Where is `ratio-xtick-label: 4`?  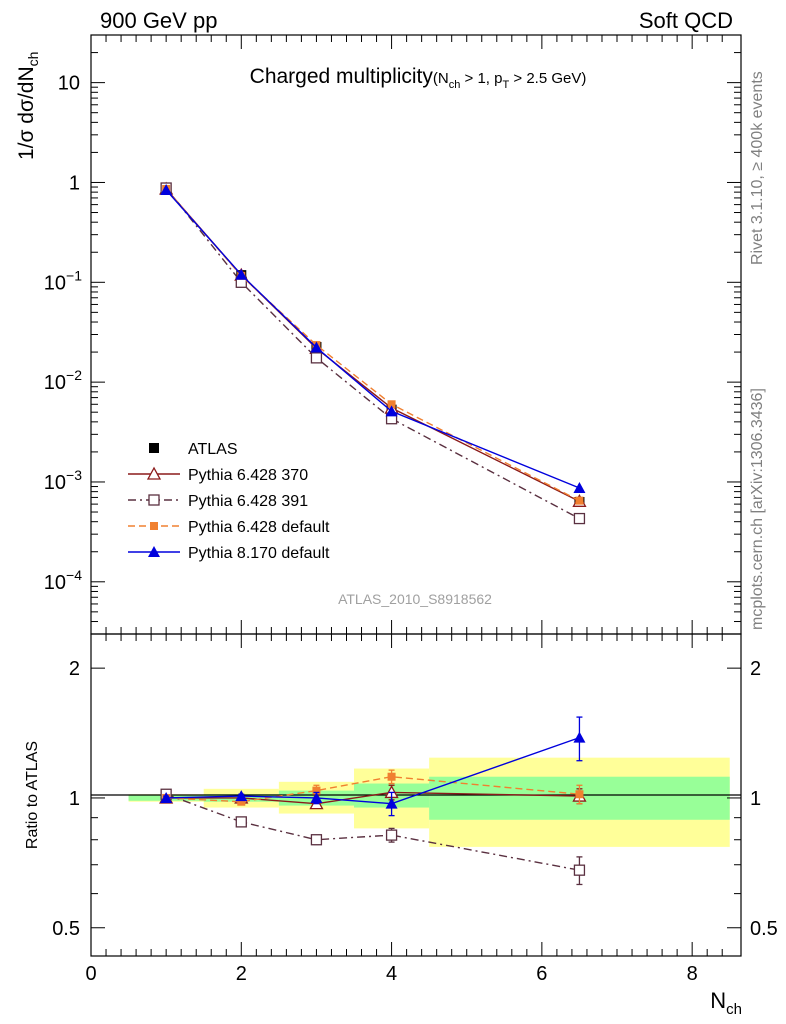 ratio-xtick-label: 4 is located at coordinates (391, 974).